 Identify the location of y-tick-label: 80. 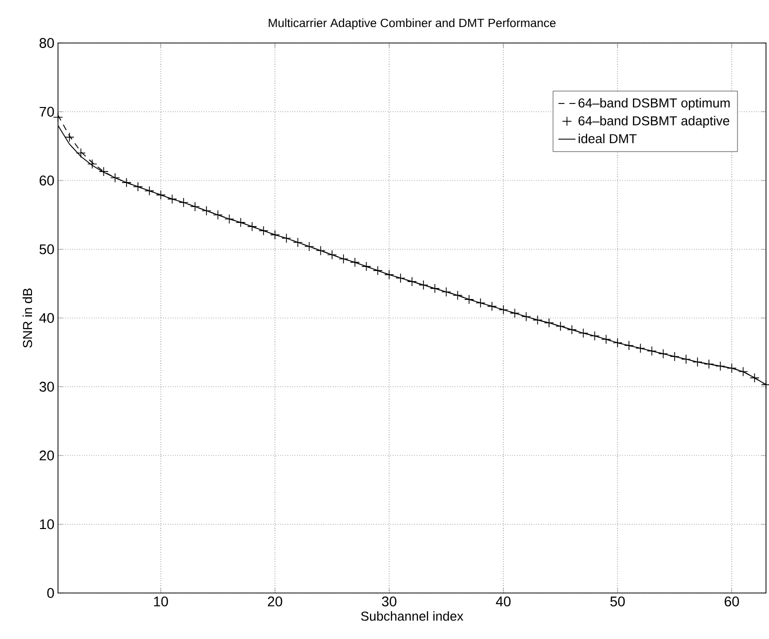
(47, 43).